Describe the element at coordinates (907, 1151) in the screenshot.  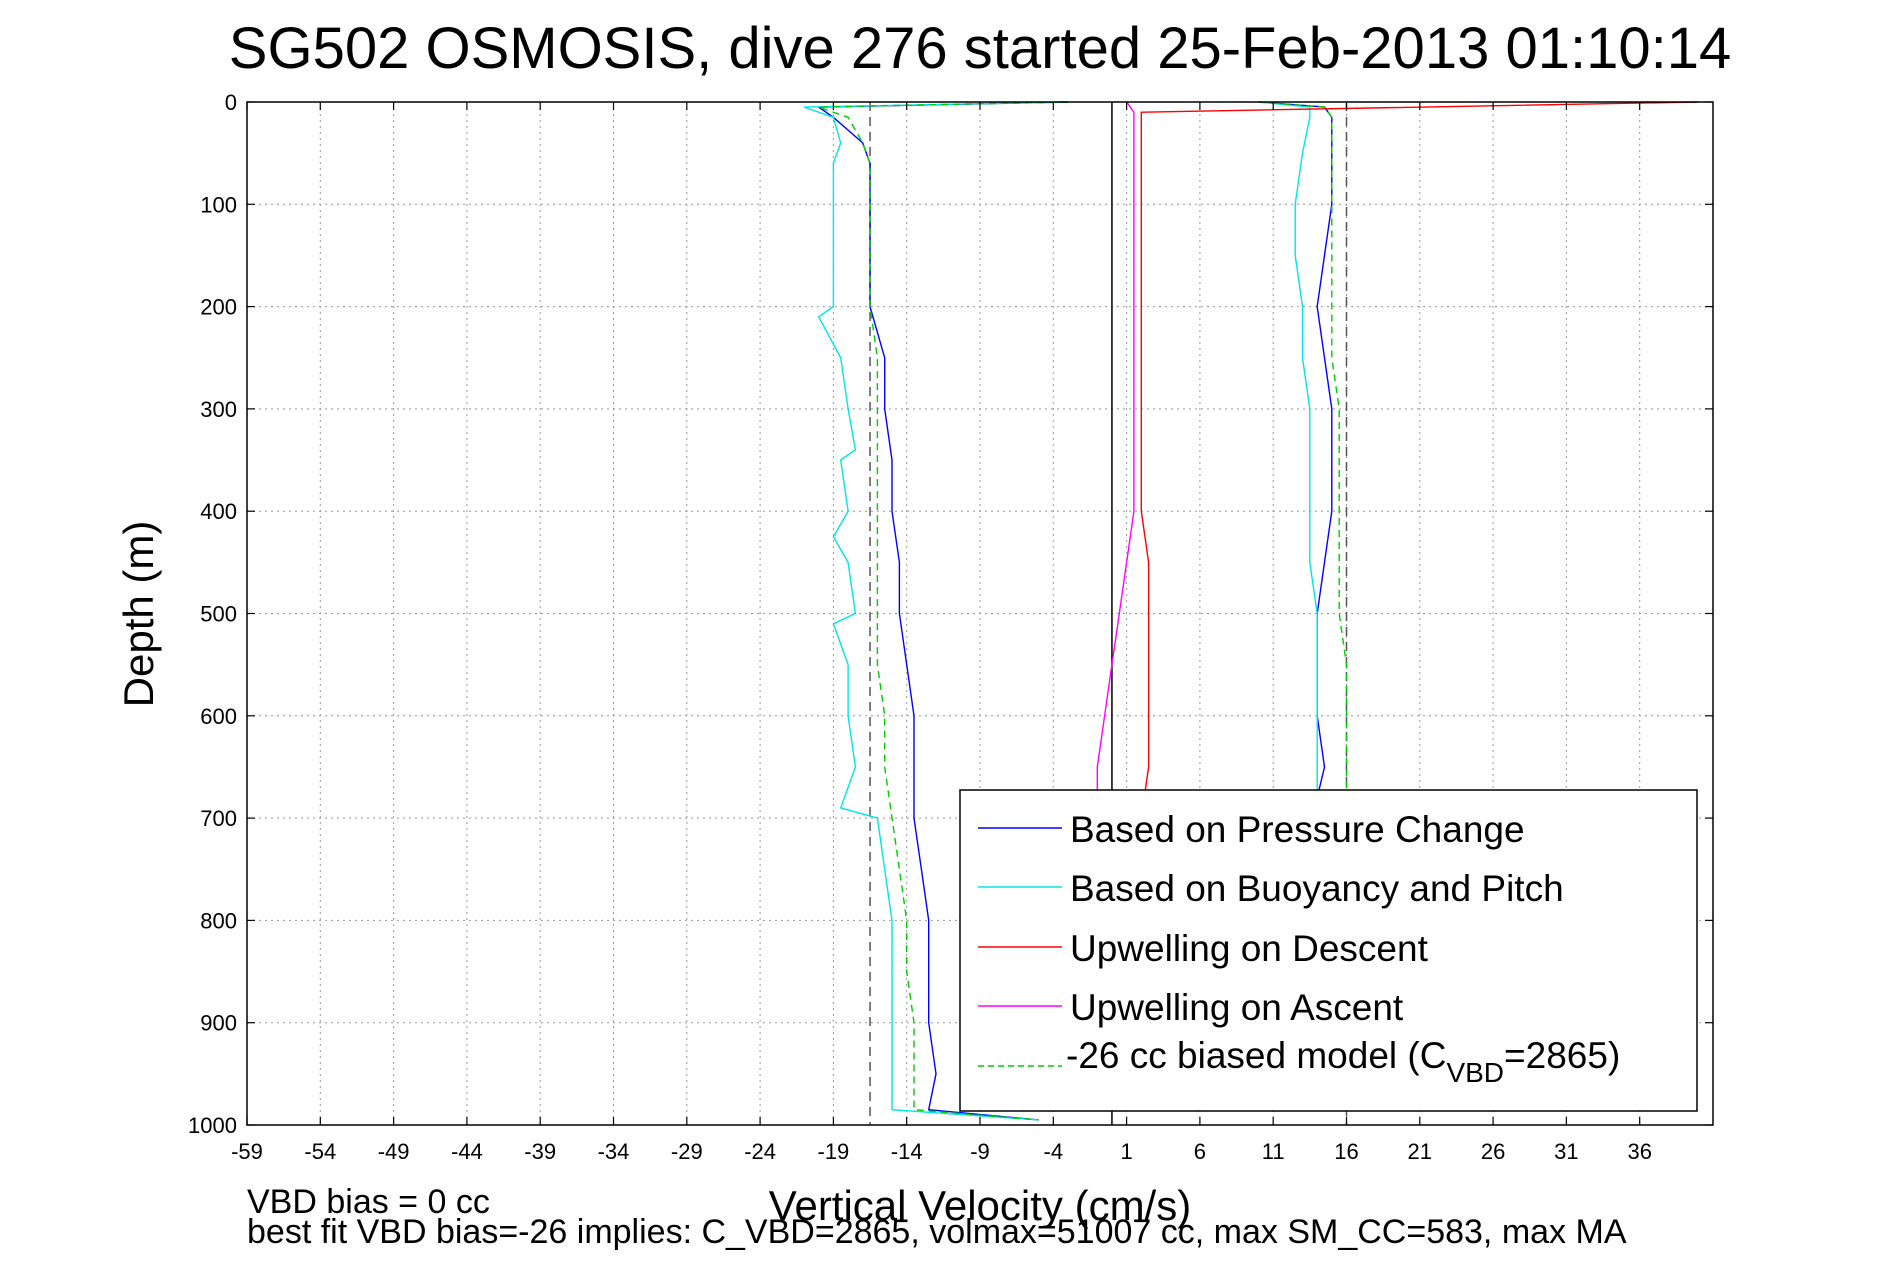
I see `x-tick-label: -14` at that location.